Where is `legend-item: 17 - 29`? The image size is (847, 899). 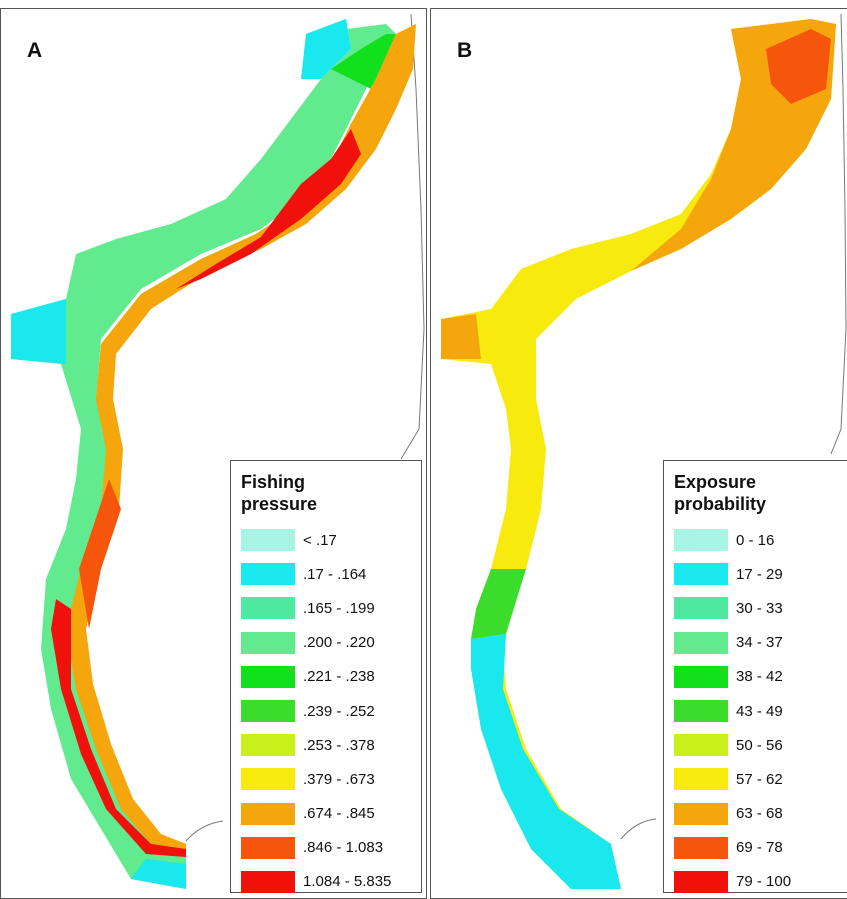
legend-item: 17 - 29 is located at coordinates (760, 574).